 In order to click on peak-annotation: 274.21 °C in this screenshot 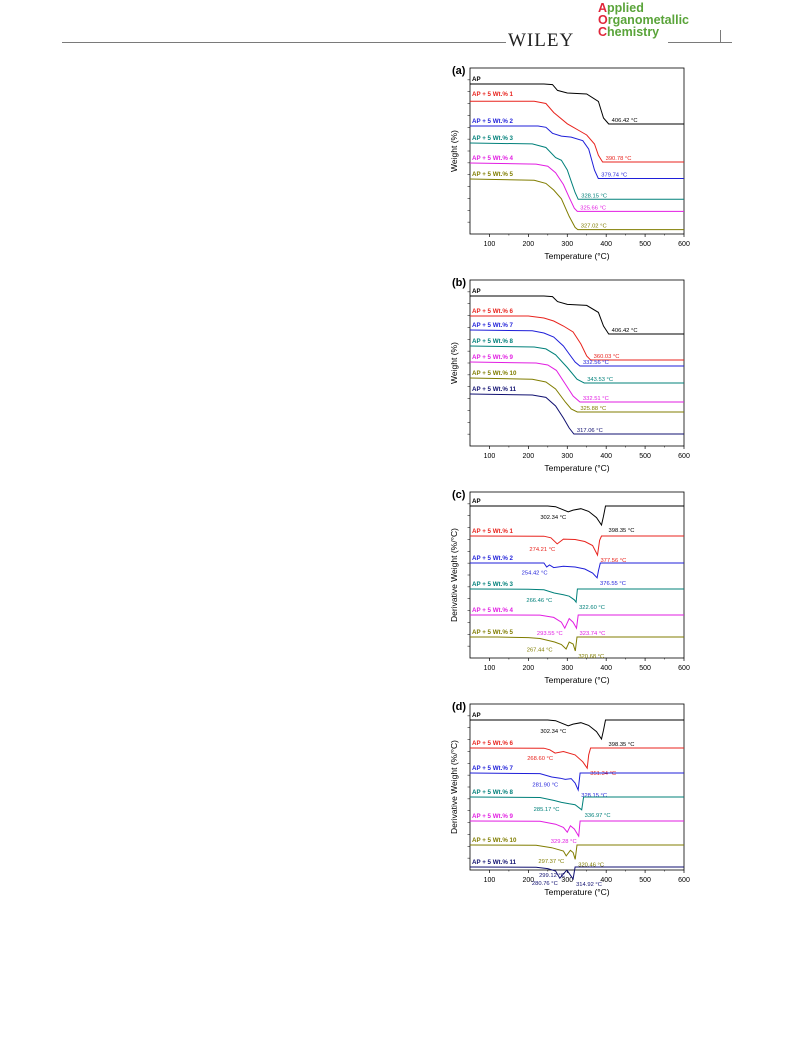, I will do `click(542, 550)`.